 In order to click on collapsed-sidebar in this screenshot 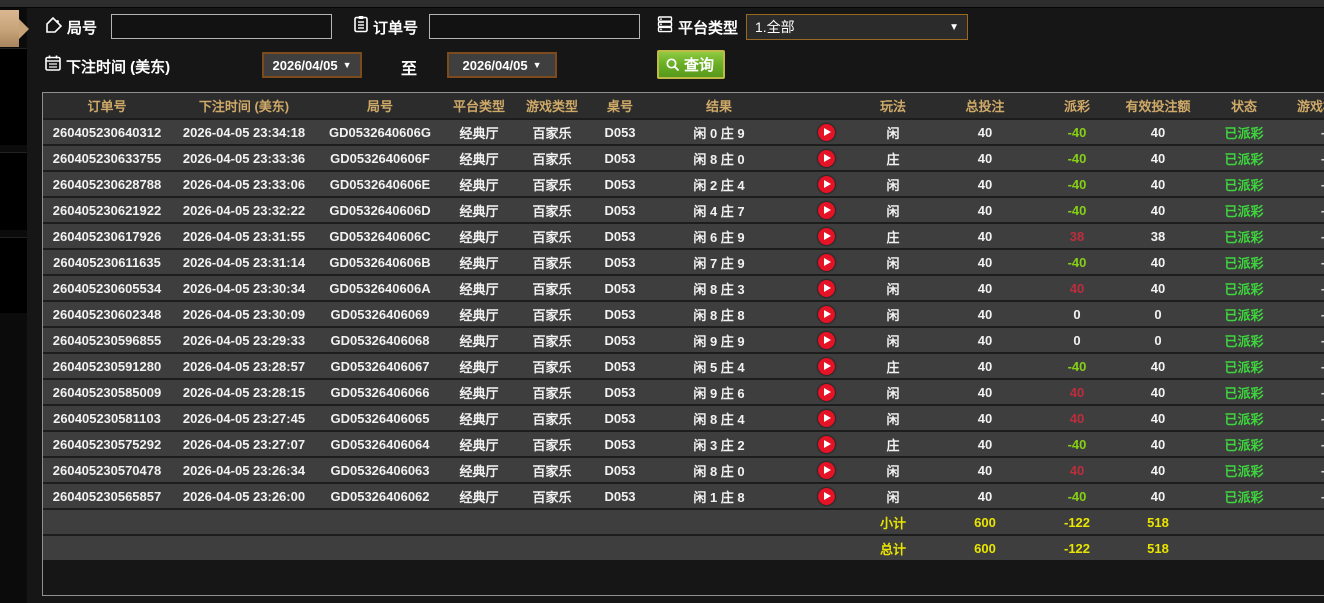, I will do `click(13, 301)`.